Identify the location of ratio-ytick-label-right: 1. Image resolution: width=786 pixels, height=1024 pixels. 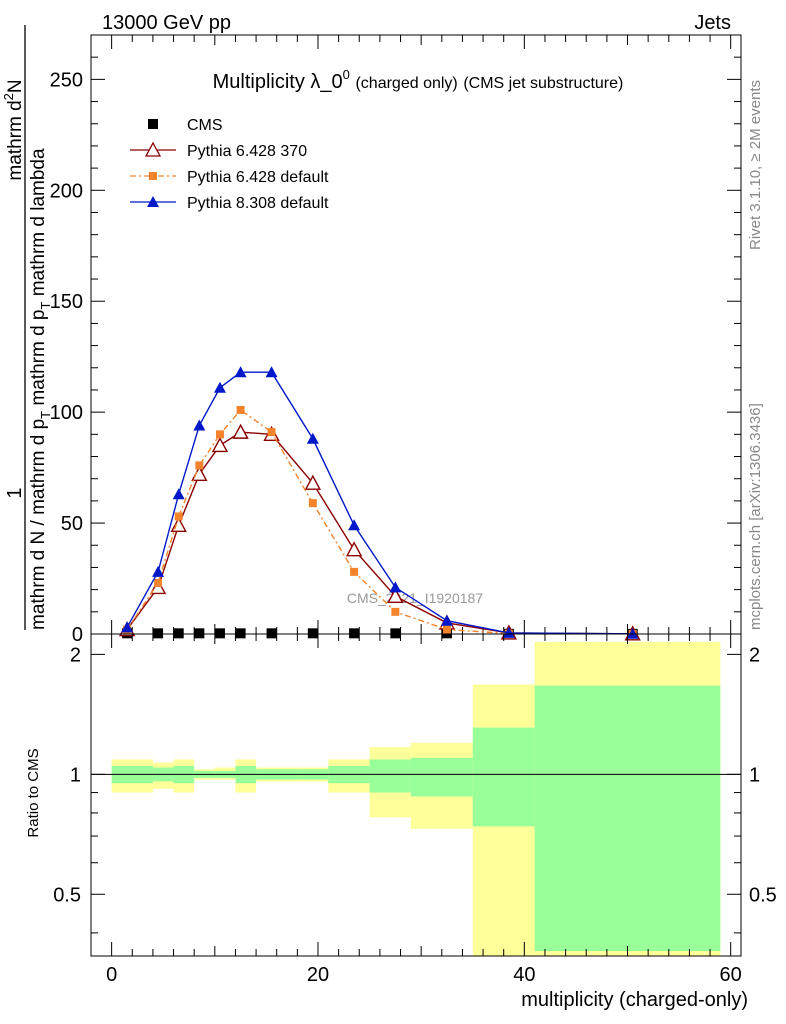
(754, 775).